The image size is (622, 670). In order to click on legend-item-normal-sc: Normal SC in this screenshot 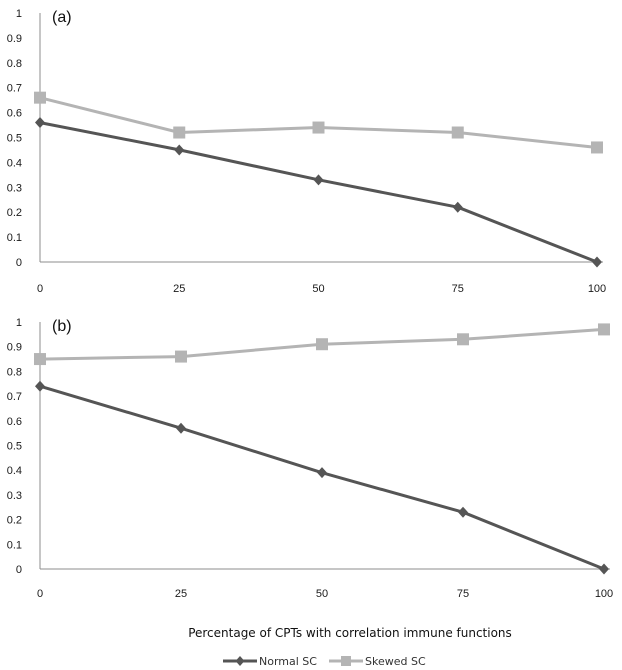, I will do `click(270, 661)`.